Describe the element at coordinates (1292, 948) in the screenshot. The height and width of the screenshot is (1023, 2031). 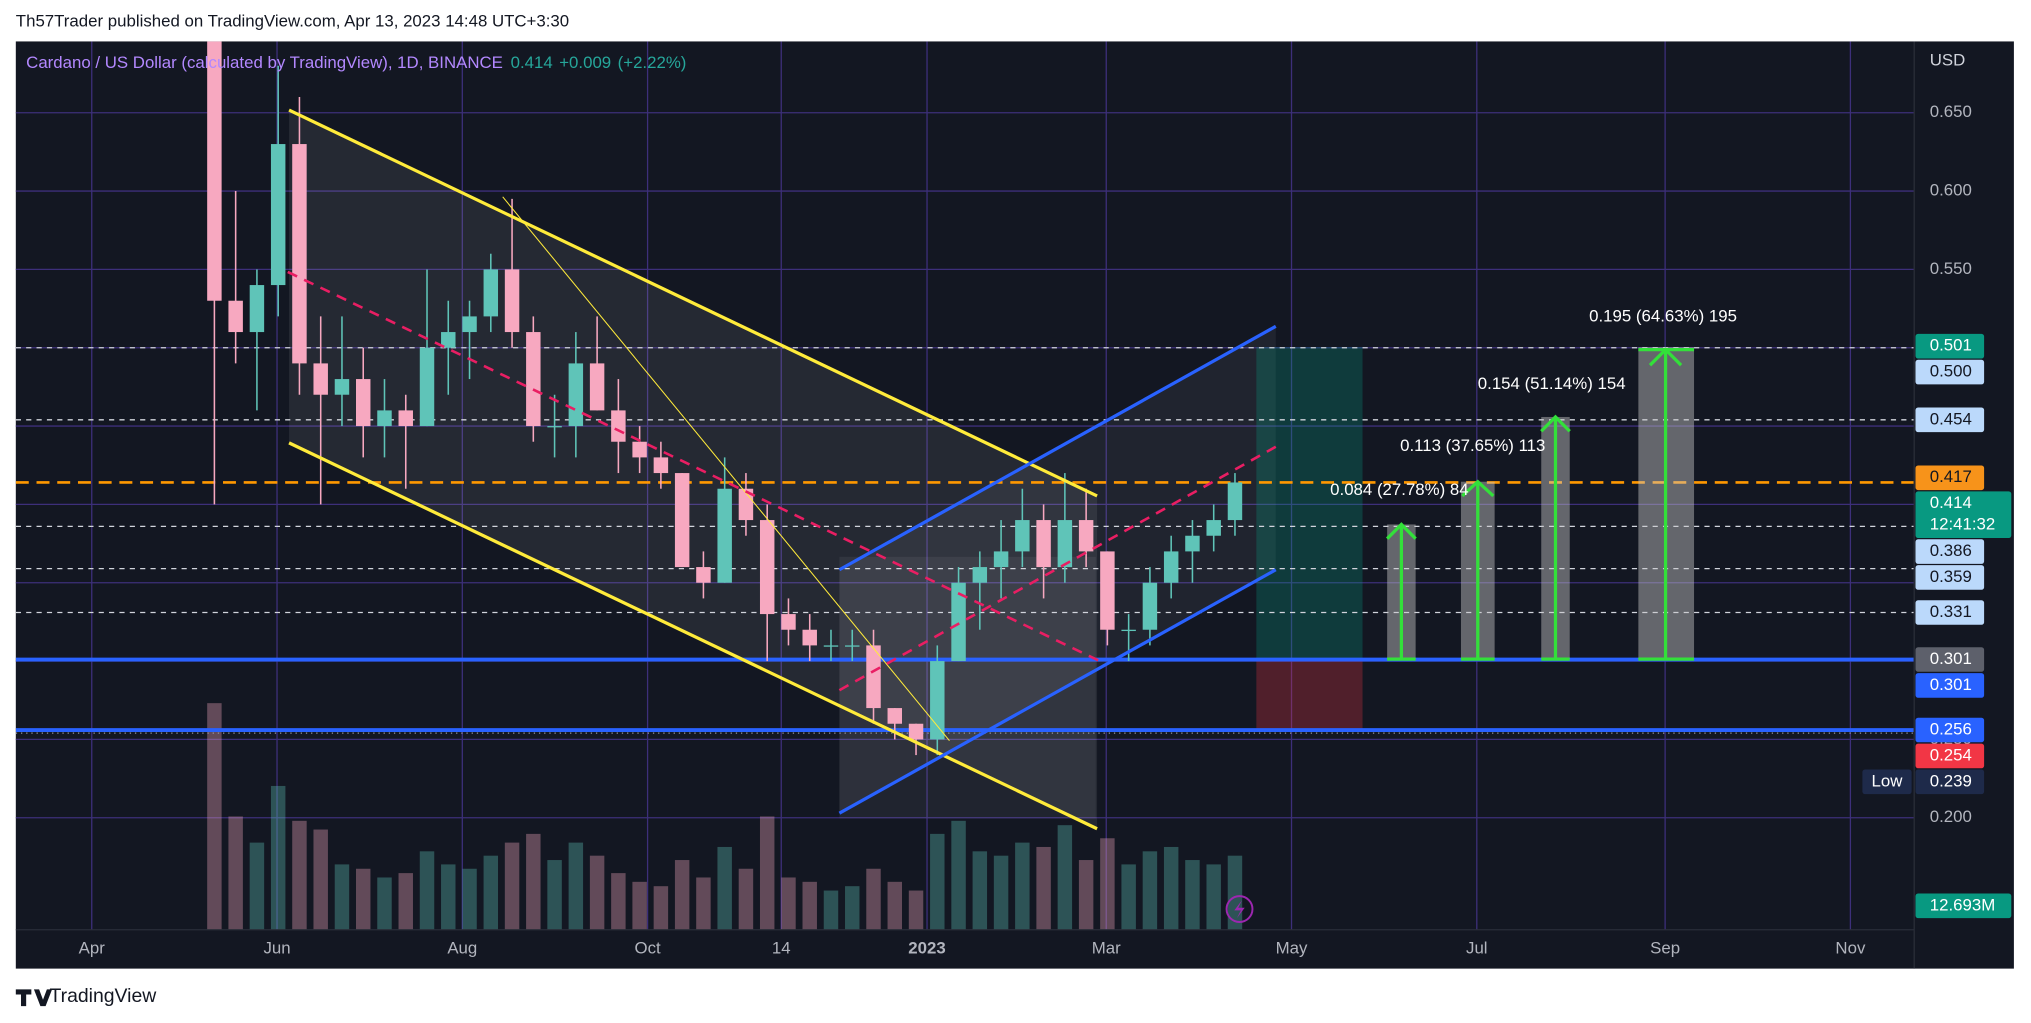
I see `x-tick-label: May` at that location.